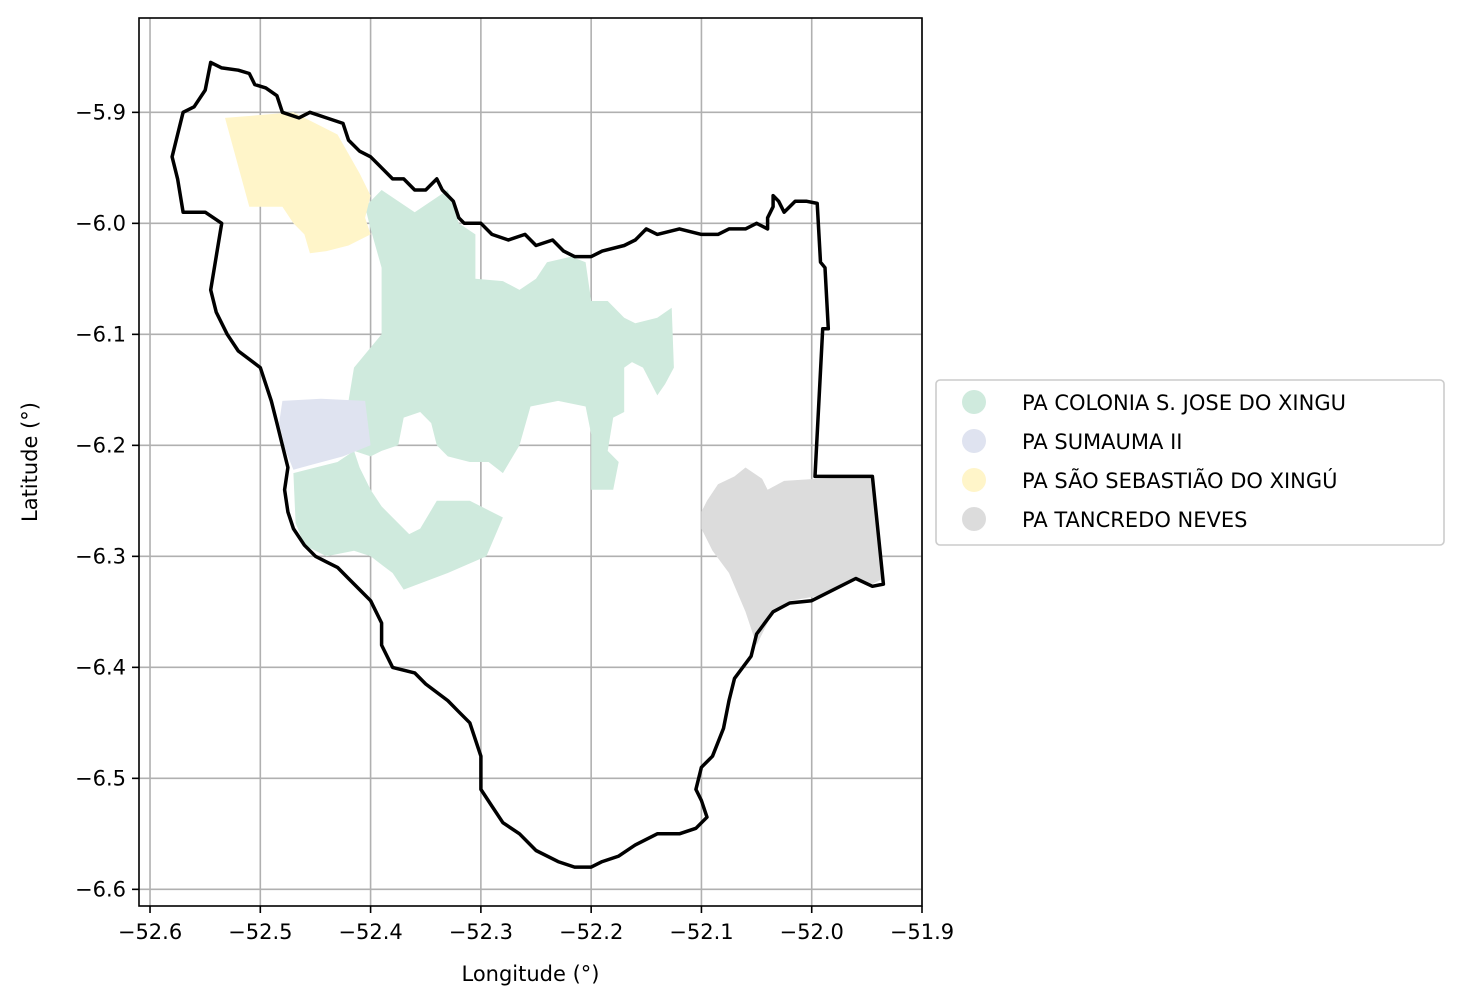 The width and height of the screenshot is (1463, 1006). What do you see at coordinates (100, 445) in the screenshot?
I see `y-tick-label: −6.2` at bounding box center [100, 445].